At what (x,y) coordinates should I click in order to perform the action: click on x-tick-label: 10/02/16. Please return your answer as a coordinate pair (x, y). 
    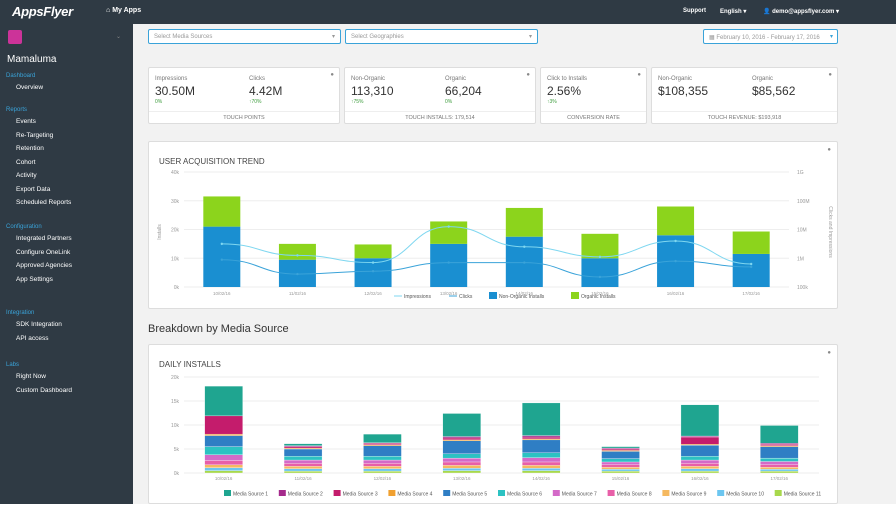
    Looking at the image, I should click on (222, 293).